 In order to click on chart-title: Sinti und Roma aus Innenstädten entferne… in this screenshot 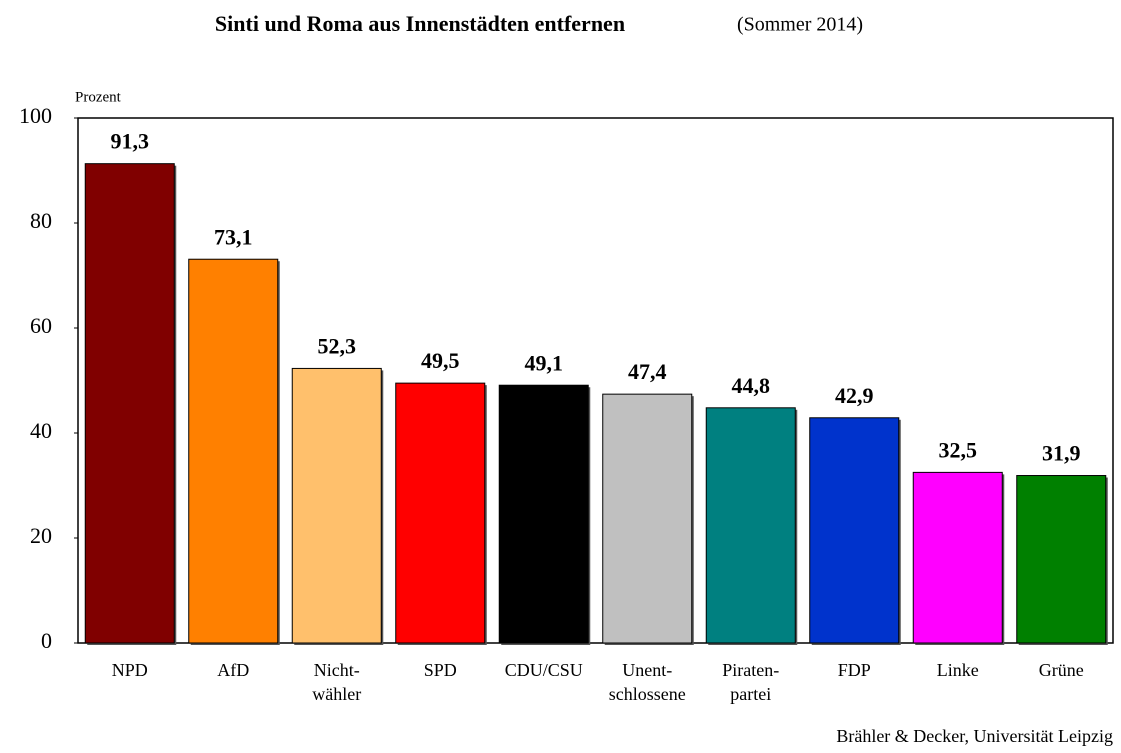, I will do `click(420, 23)`.